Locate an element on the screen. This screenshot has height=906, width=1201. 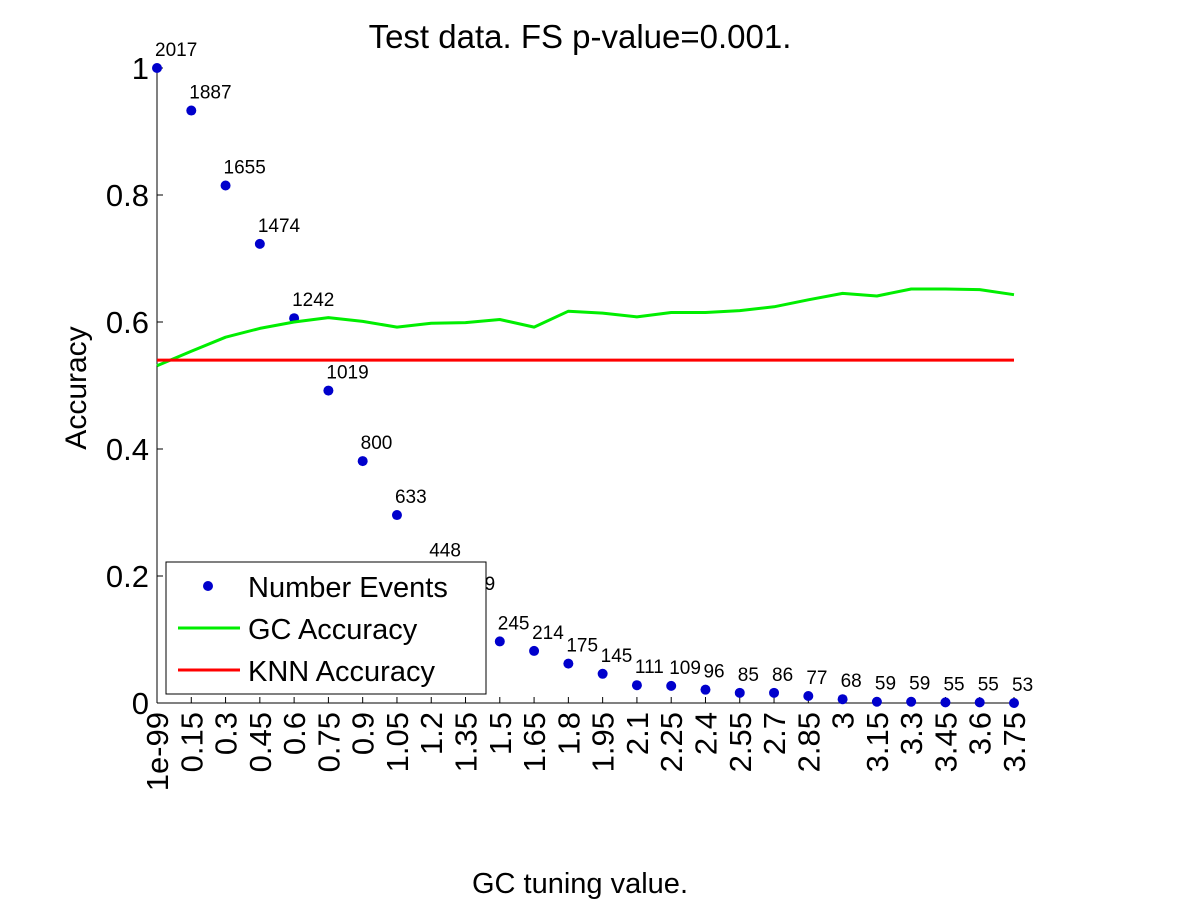
x-tick-label: 0.9 is located at coordinates (363, 733).